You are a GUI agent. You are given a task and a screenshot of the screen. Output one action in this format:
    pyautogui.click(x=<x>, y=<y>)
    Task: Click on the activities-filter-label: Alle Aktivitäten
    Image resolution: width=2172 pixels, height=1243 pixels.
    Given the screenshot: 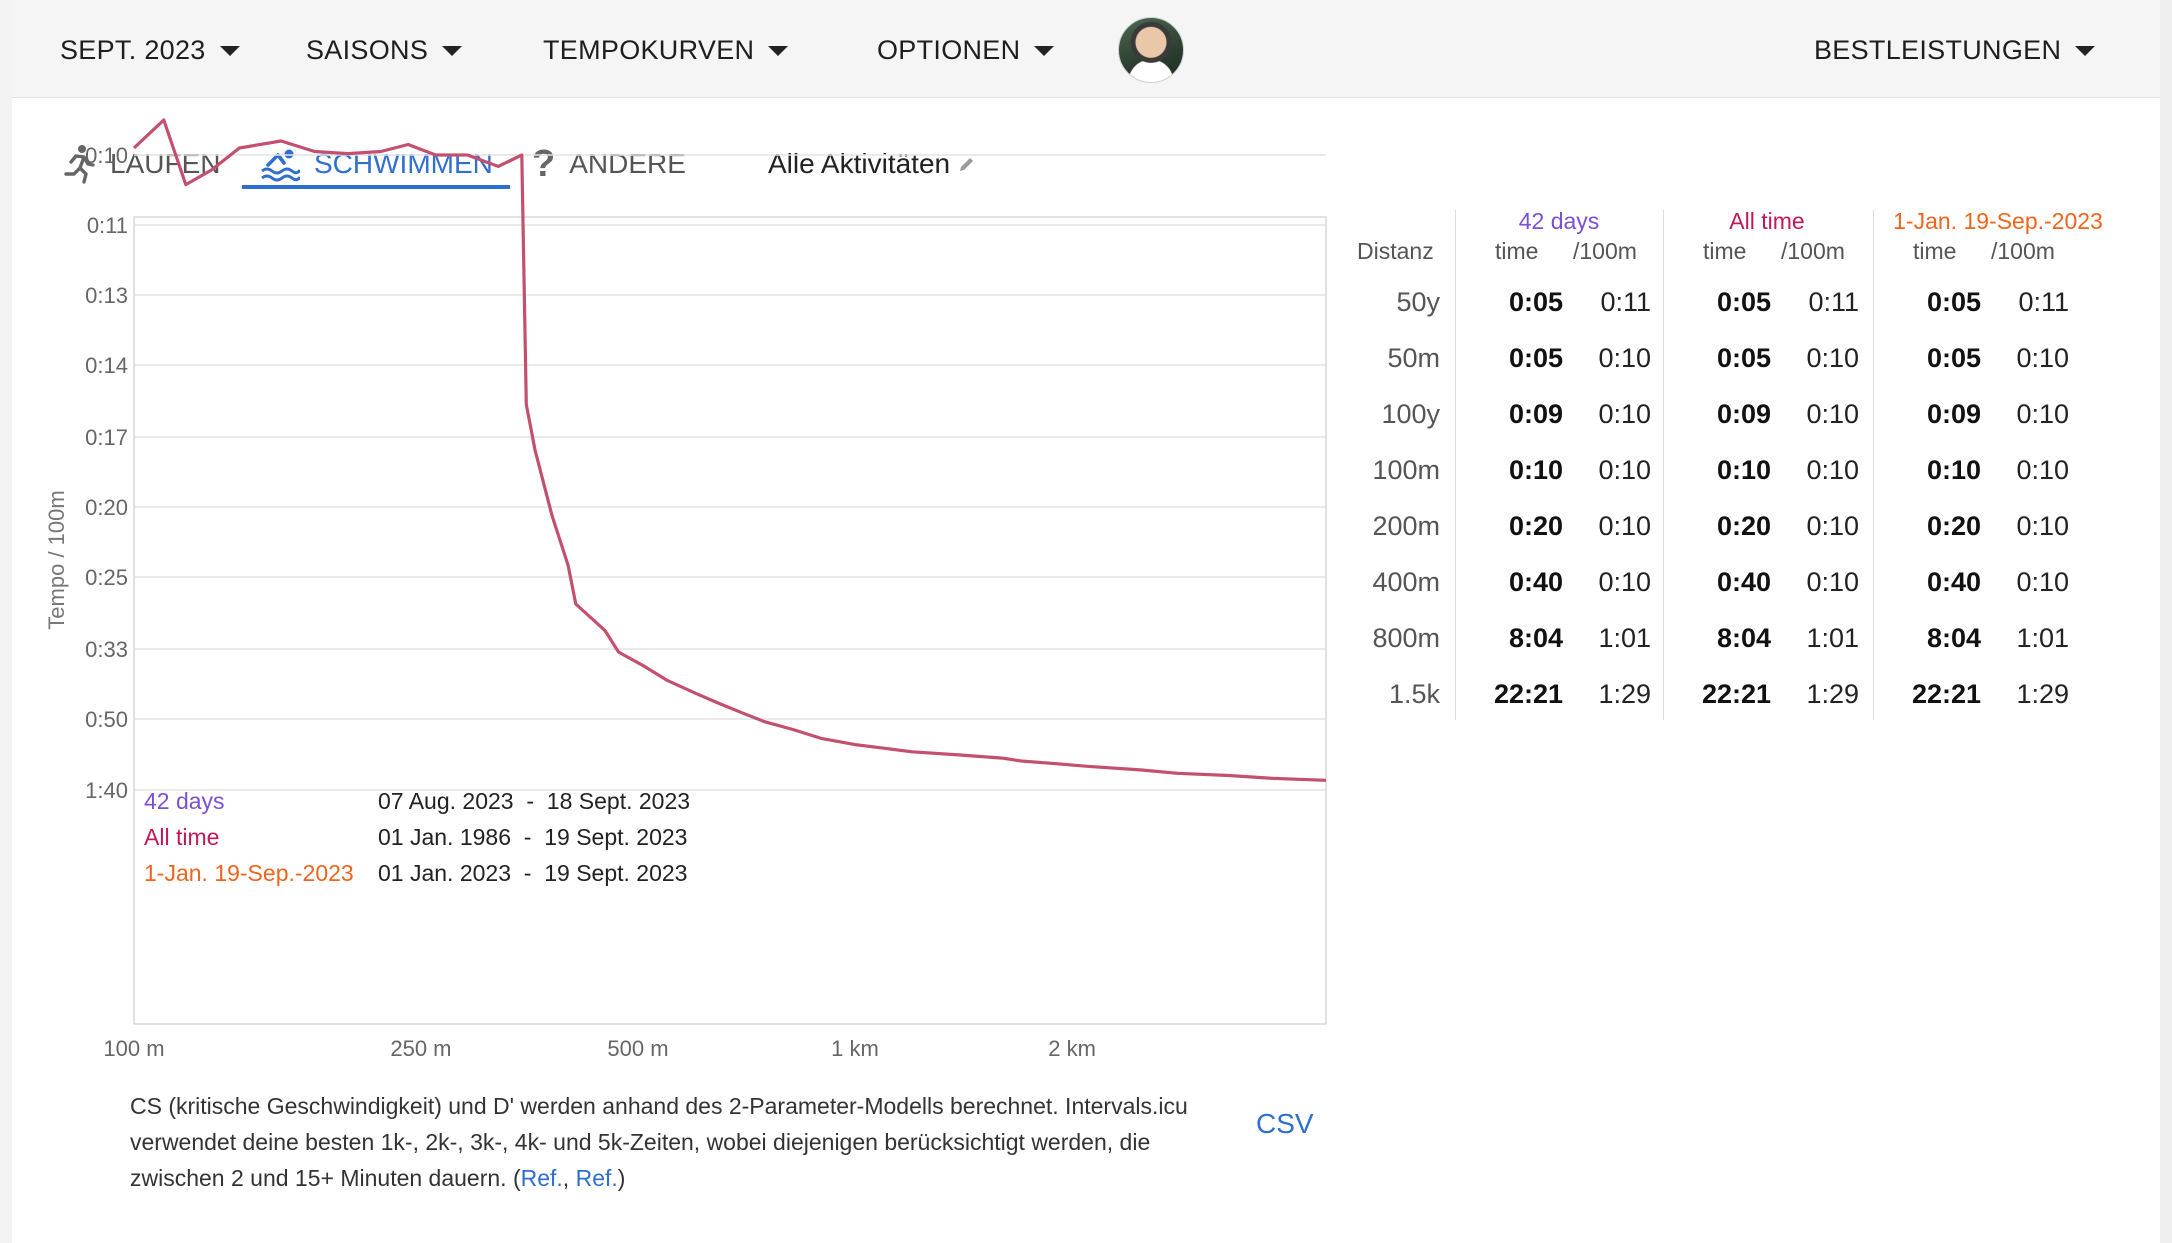 What is the action you would take?
    pyautogui.click(x=859, y=163)
    